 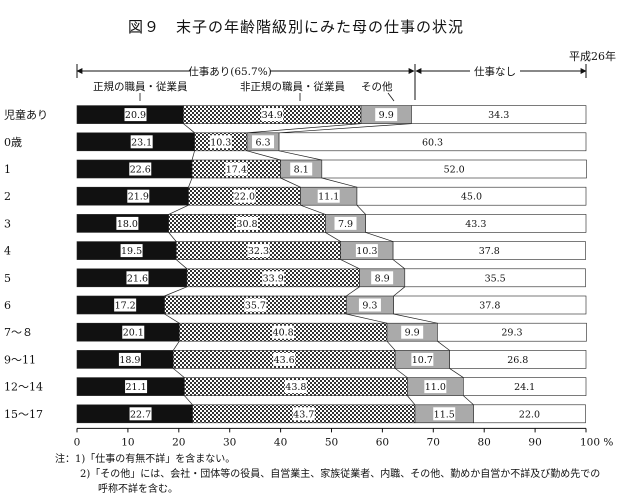 What do you see at coordinates (412, 333) in the screenshot?
I see `data-label-other: 9.9` at bounding box center [412, 333].